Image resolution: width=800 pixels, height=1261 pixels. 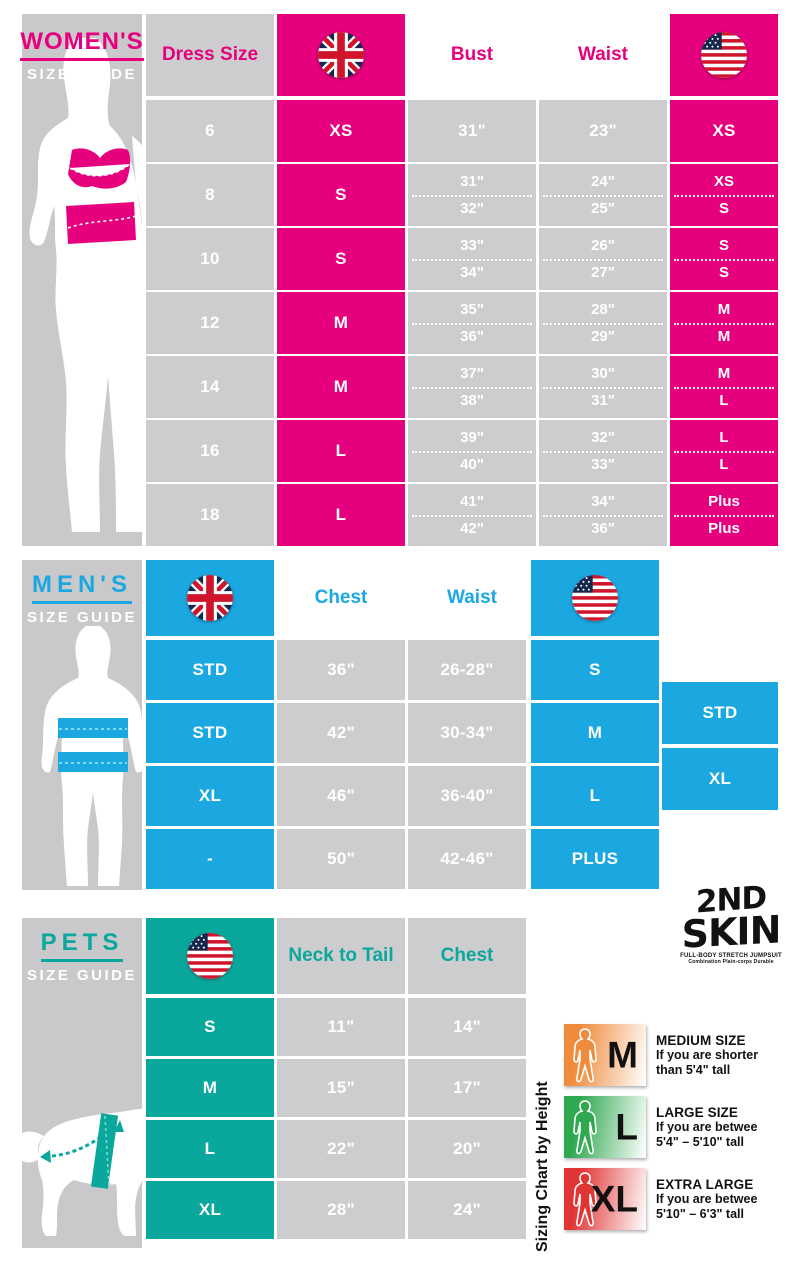 What do you see at coordinates (731, 962) in the screenshot?
I see `logo-tagline-2: Combination Plain-corps Durable` at bounding box center [731, 962].